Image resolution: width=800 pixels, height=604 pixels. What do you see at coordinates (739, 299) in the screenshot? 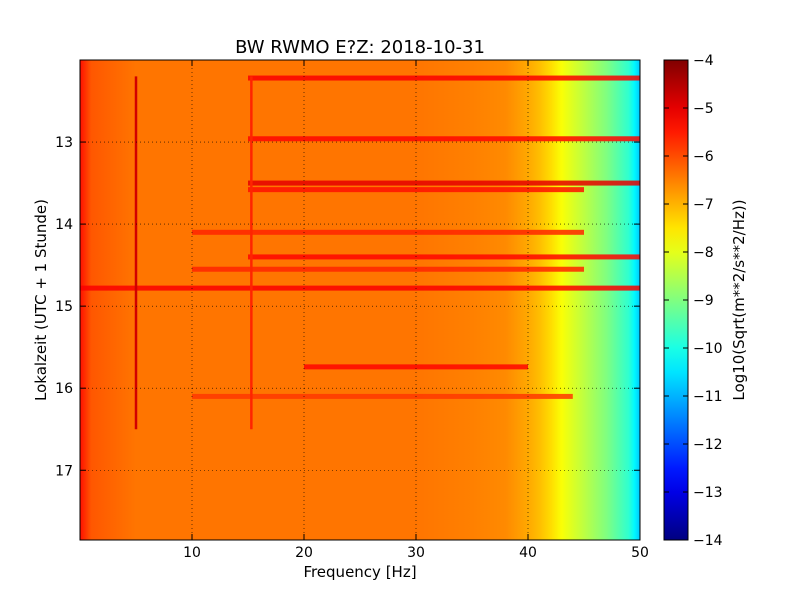
I see `colorbar-label: Log10(Sqrt(m**2/s**2/Hz))` at bounding box center [739, 299].